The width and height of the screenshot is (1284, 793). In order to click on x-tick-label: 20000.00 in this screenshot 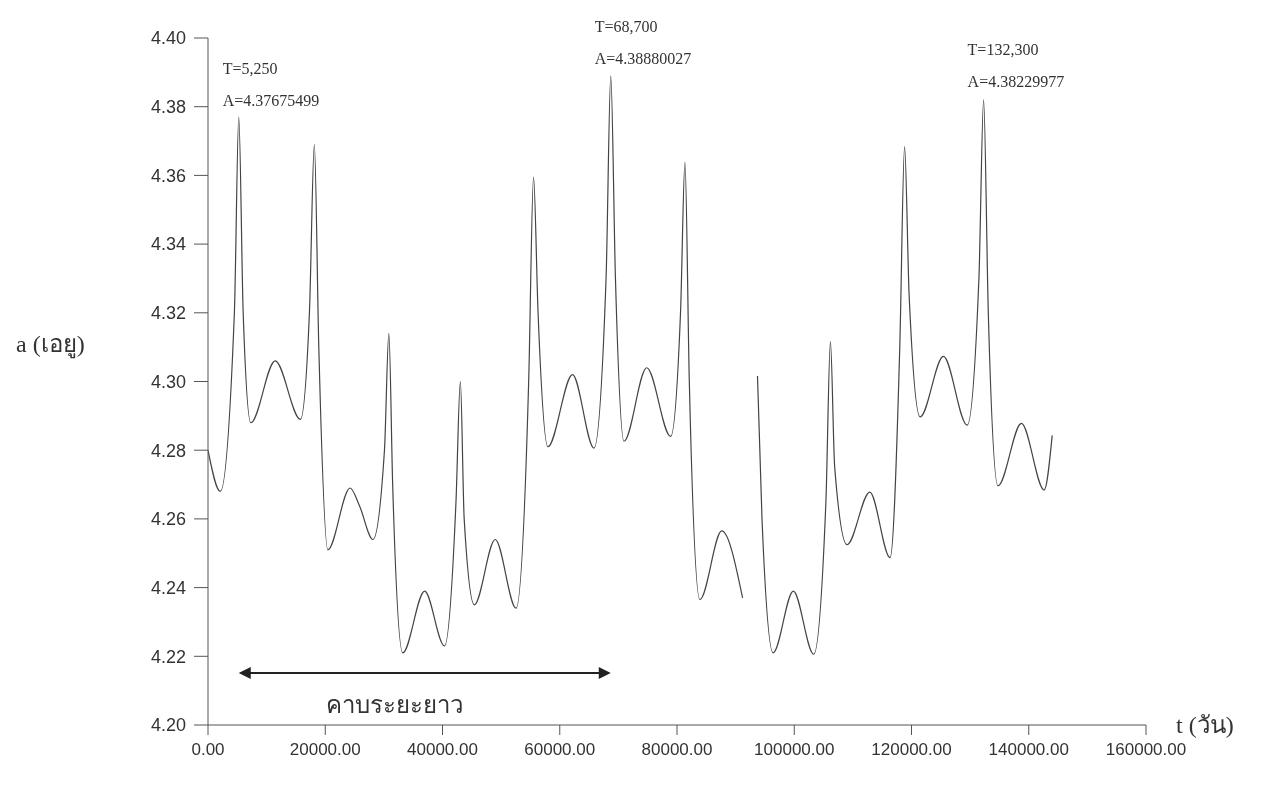, I will do `click(325, 749)`.